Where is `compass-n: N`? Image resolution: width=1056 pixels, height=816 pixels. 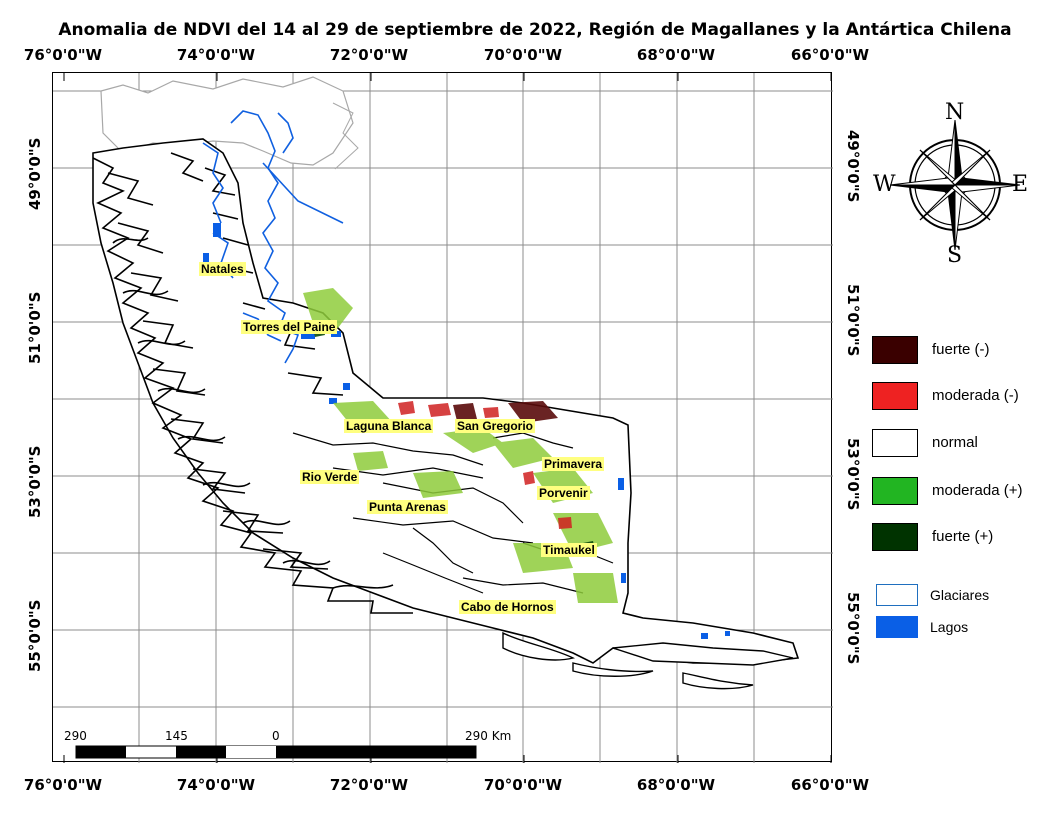 compass-n: N is located at coordinates (955, 112).